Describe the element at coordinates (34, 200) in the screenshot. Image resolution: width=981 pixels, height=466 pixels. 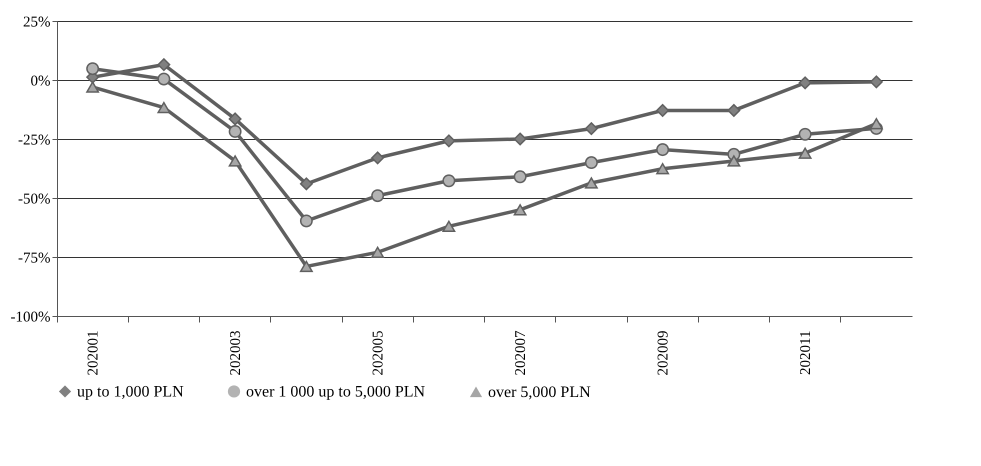
I see `y-tick-label: -50%` at that location.